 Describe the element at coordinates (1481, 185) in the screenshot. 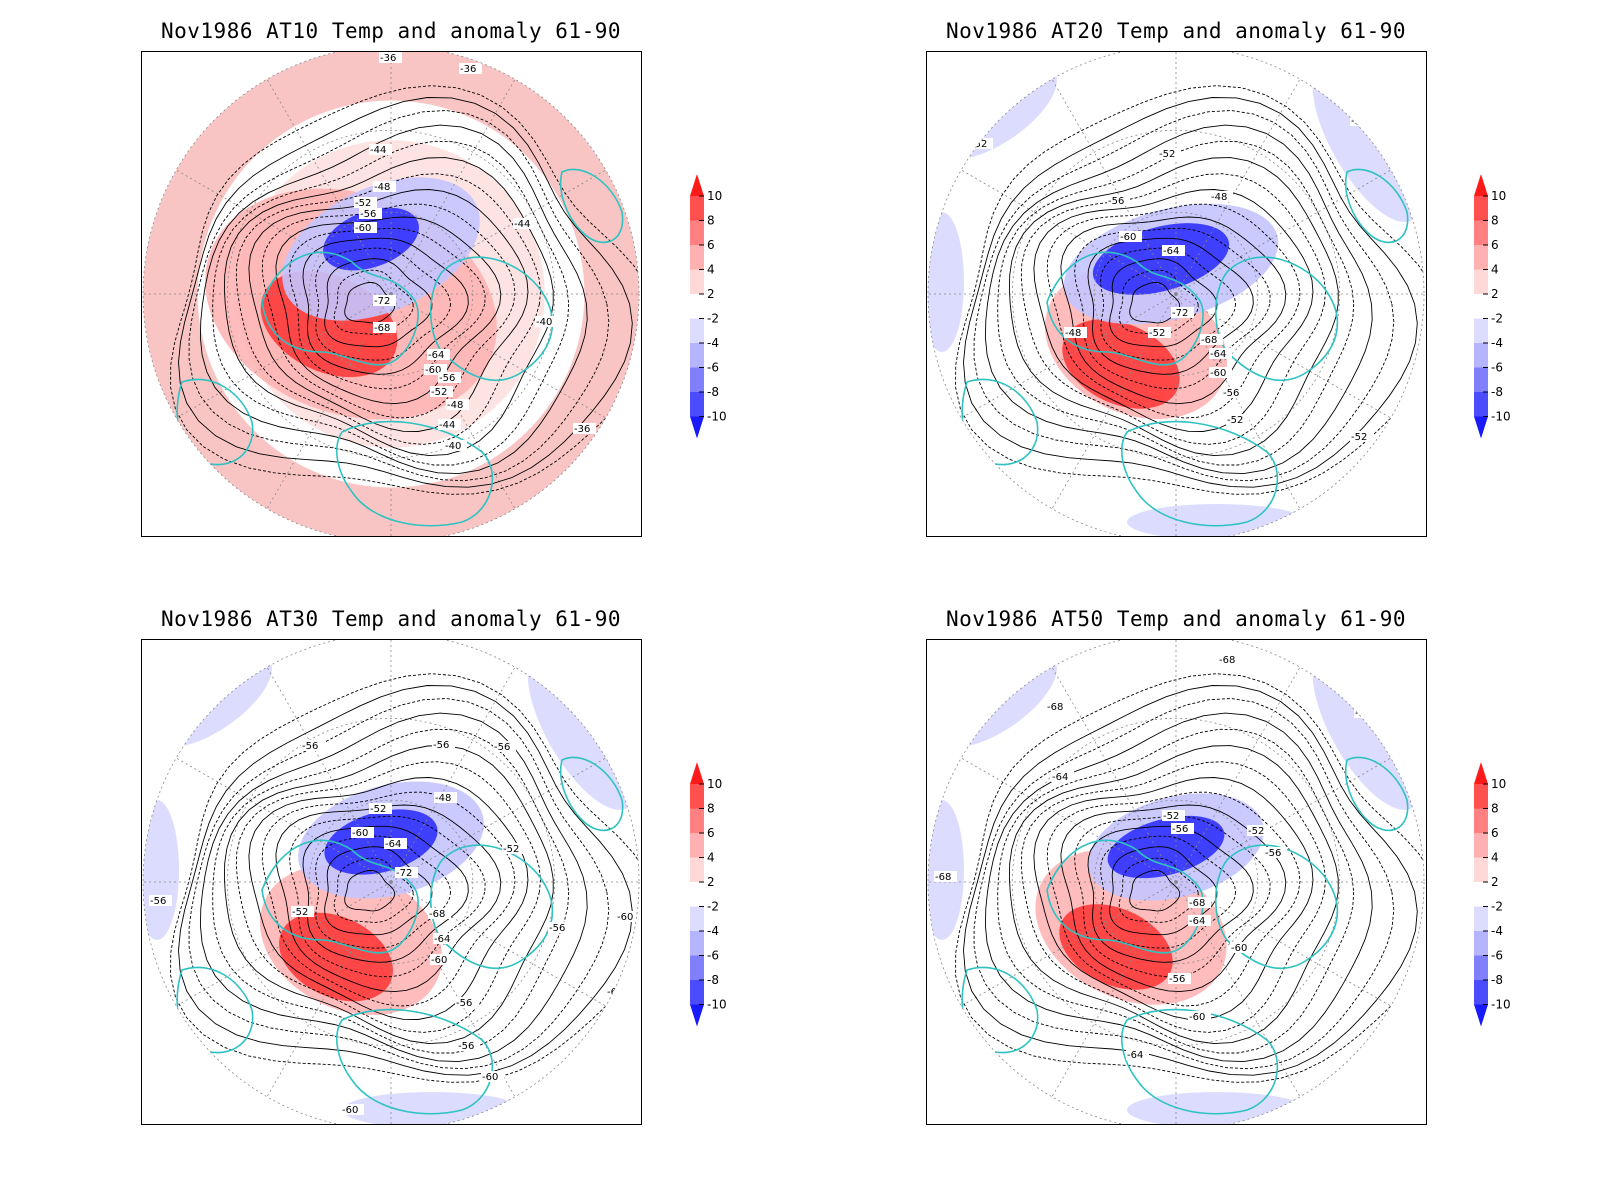

I see `colorbar-arrow-top` at that location.